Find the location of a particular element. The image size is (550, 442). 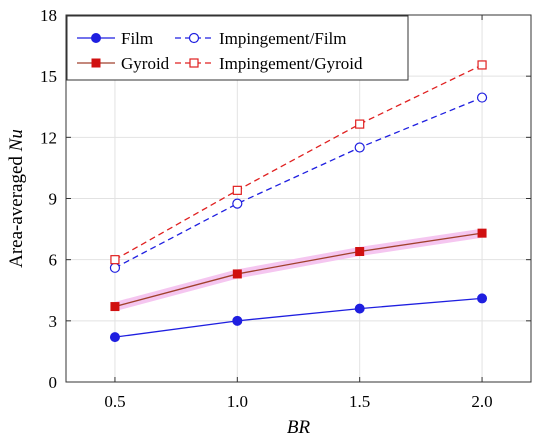

legend-label: Gyroid is located at coordinates (145, 63).